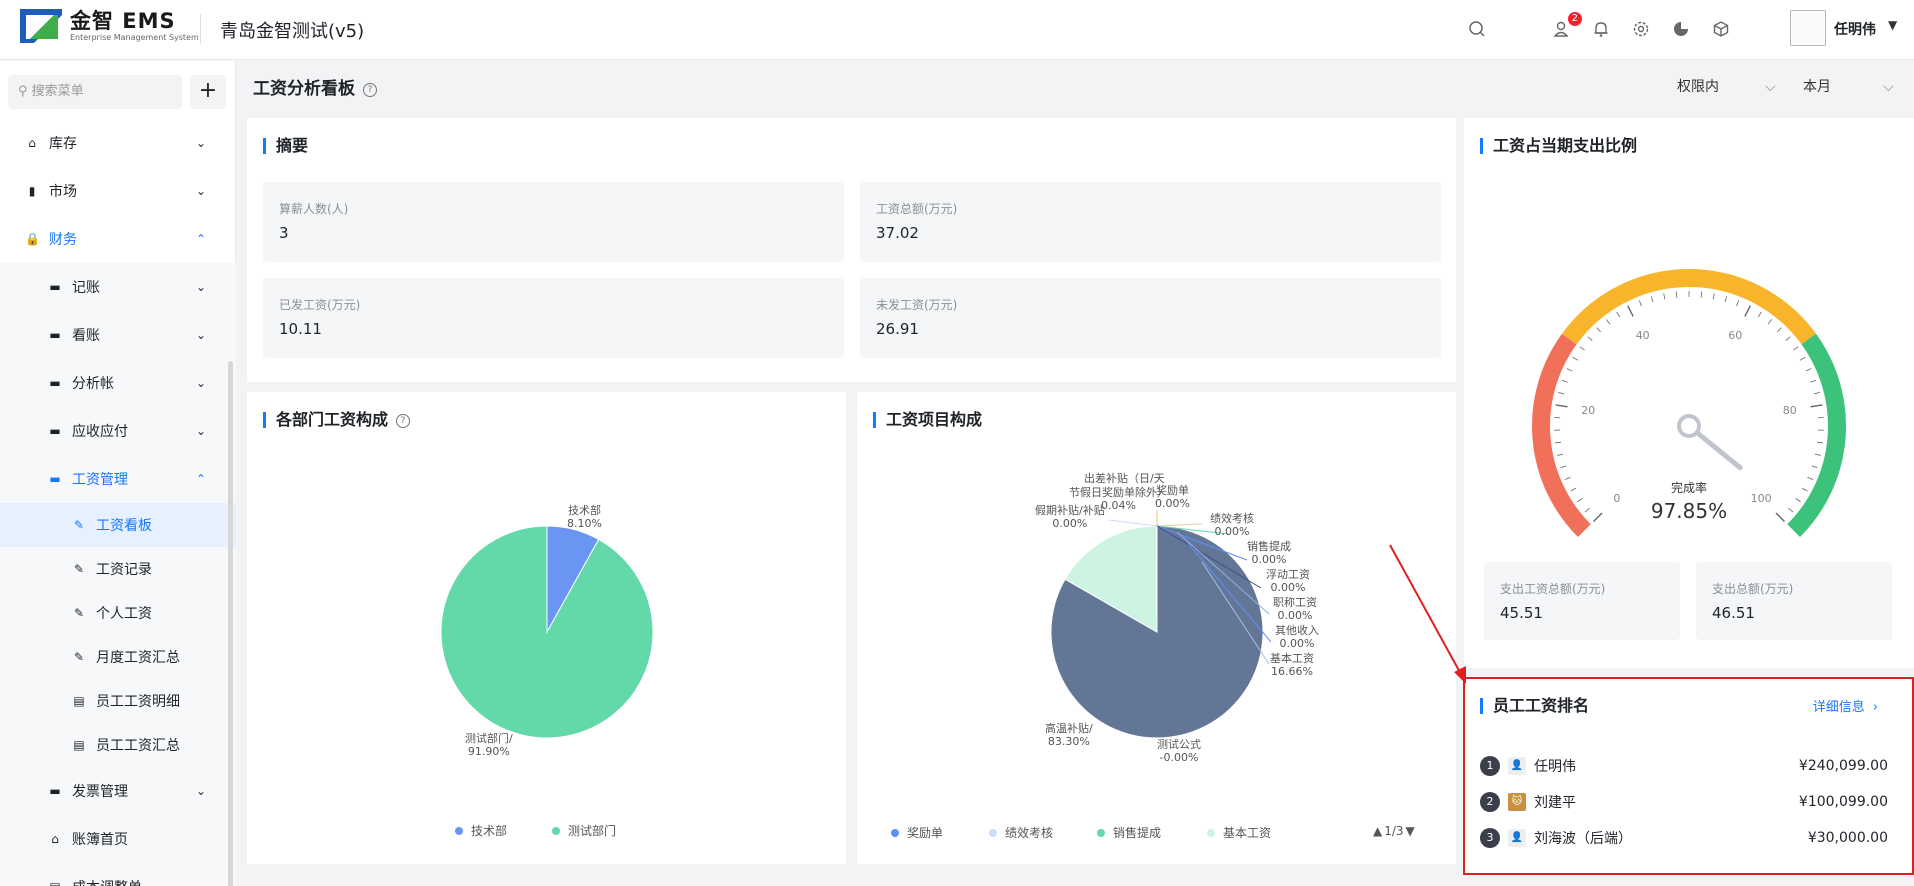 Image resolution: width=1914 pixels, height=886 pixels. Describe the element at coordinates (118, 287) in the screenshot. I see `sidebar-item: ▬ 记账 ⌄` at that location.